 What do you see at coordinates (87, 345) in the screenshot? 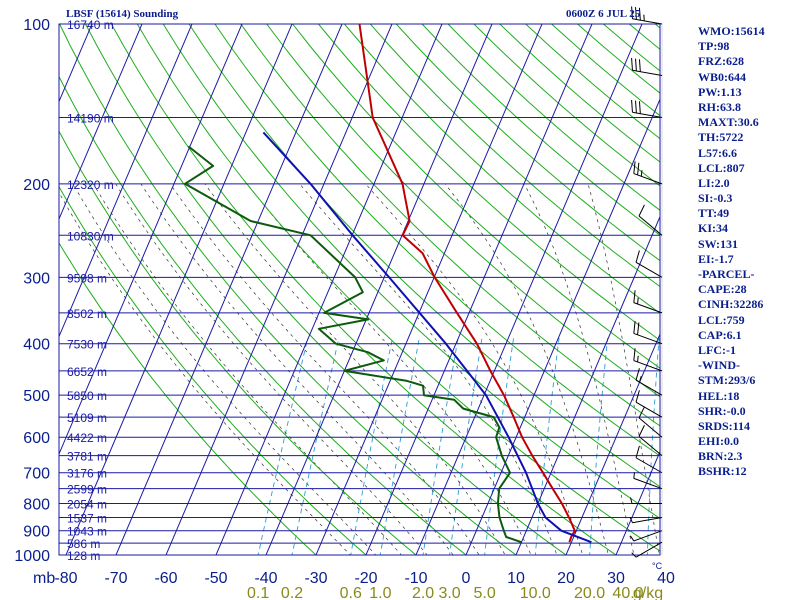
I see `height-label: 7530 m` at bounding box center [87, 345].